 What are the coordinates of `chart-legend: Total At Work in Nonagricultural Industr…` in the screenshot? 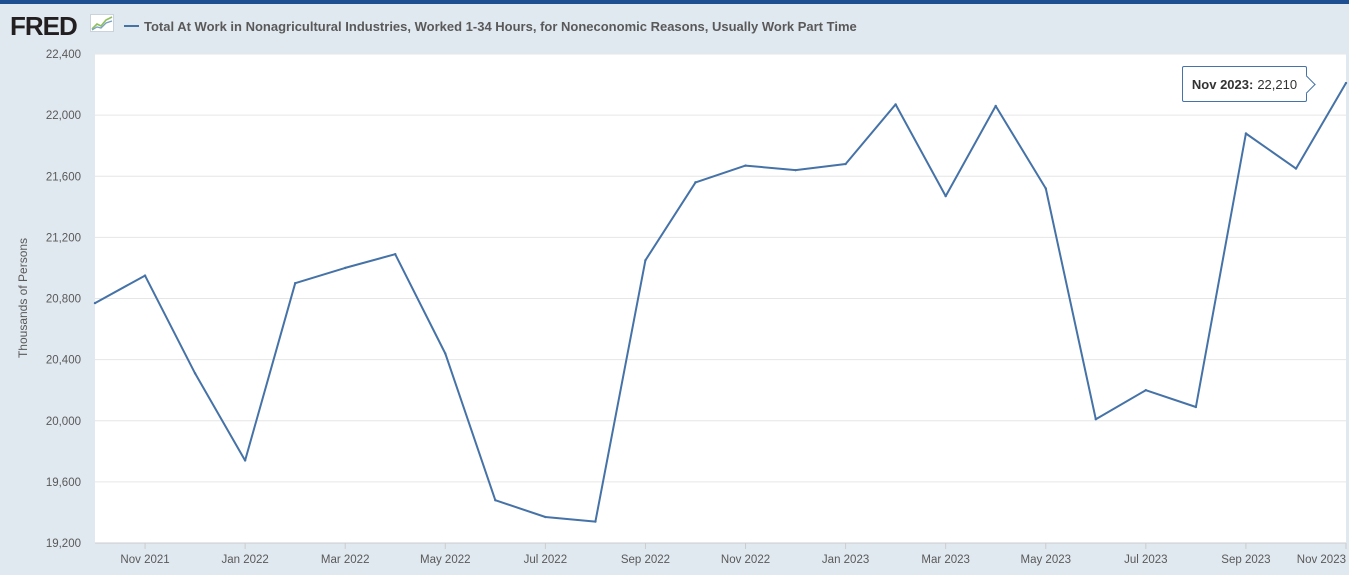 It's located at (490, 26).